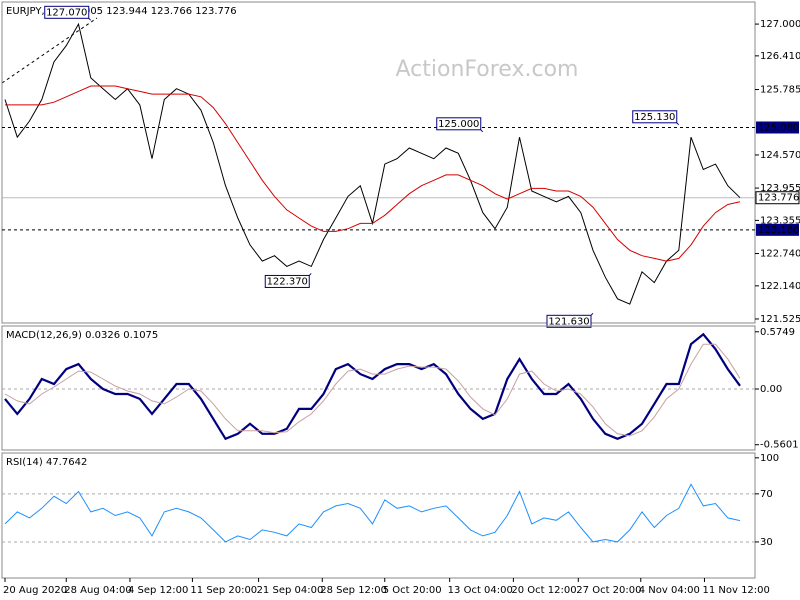  What do you see at coordinates (82, 335) in the screenshot?
I see `panel-title: MACD(12,26,9) 0.0326 0.1075` at bounding box center [82, 335].